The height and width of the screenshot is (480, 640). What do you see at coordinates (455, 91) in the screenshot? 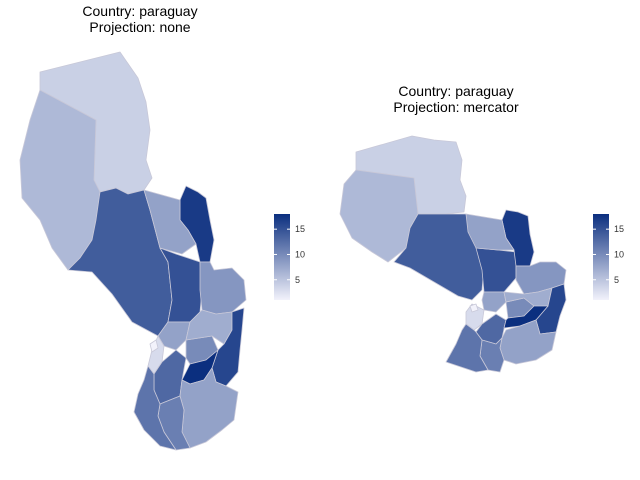
I see `map-title-right-line1: Country: paraguay` at bounding box center [455, 91].